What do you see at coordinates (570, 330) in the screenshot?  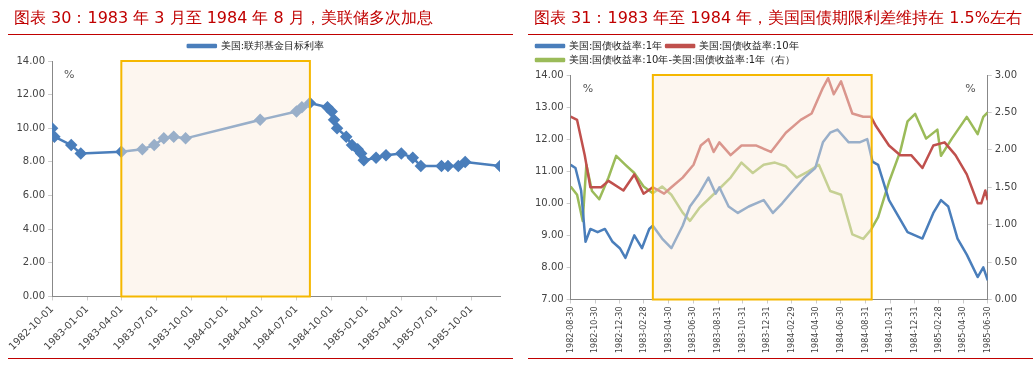 I see `x-tick-label: 1982-08-30` at bounding box center [570, 330].